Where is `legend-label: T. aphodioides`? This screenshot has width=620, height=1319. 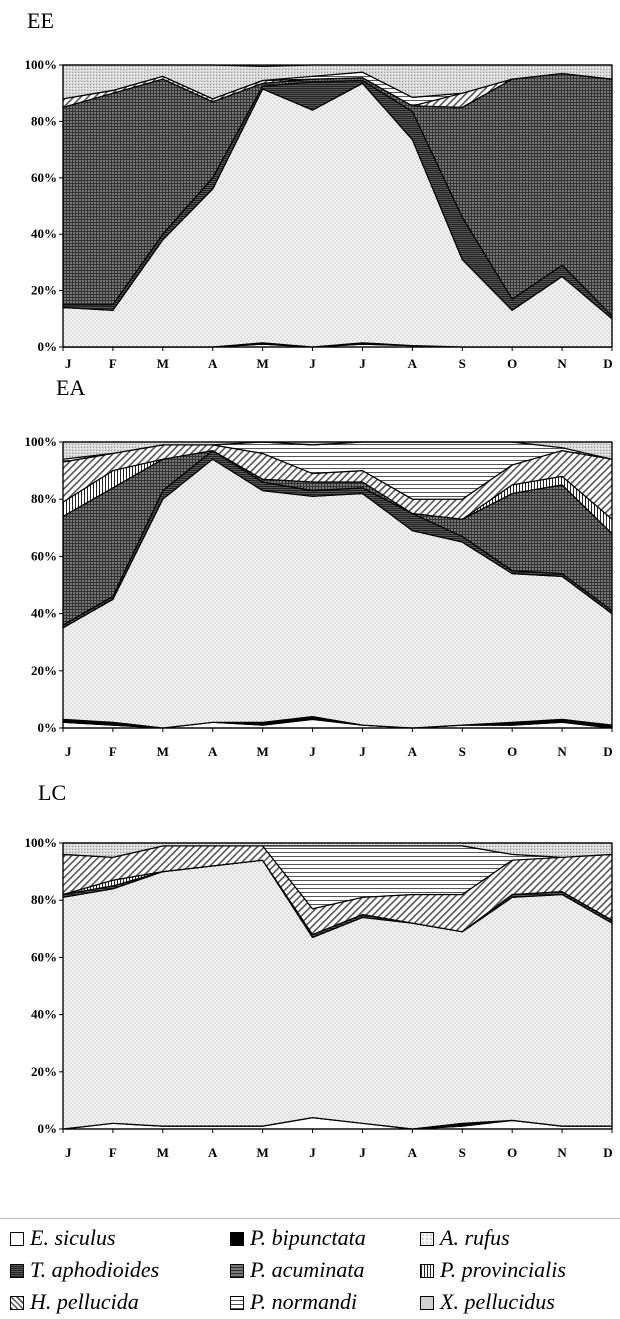 legend-label: T. aphodioides is located at coordinates (95, 1269).